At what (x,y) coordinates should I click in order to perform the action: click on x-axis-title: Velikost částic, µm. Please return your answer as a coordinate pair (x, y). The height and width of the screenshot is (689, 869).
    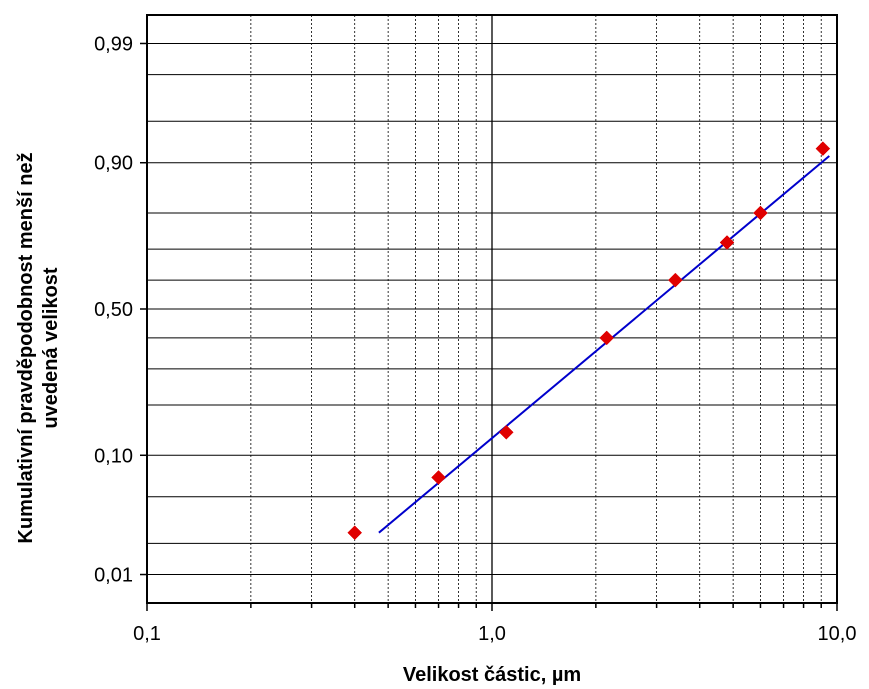
    Looking at the image, I should click on (492, 675).